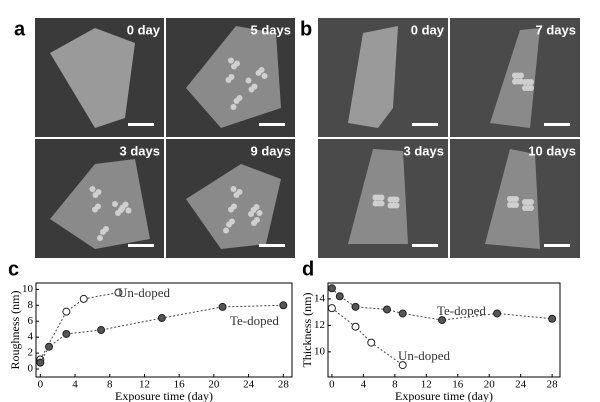 The width and height of the screenshot is (600, 402). What do you see at coordinates (144, 385) in the screenshot?
I see `x-tick-label: 12` at bounding box center [144, 385].